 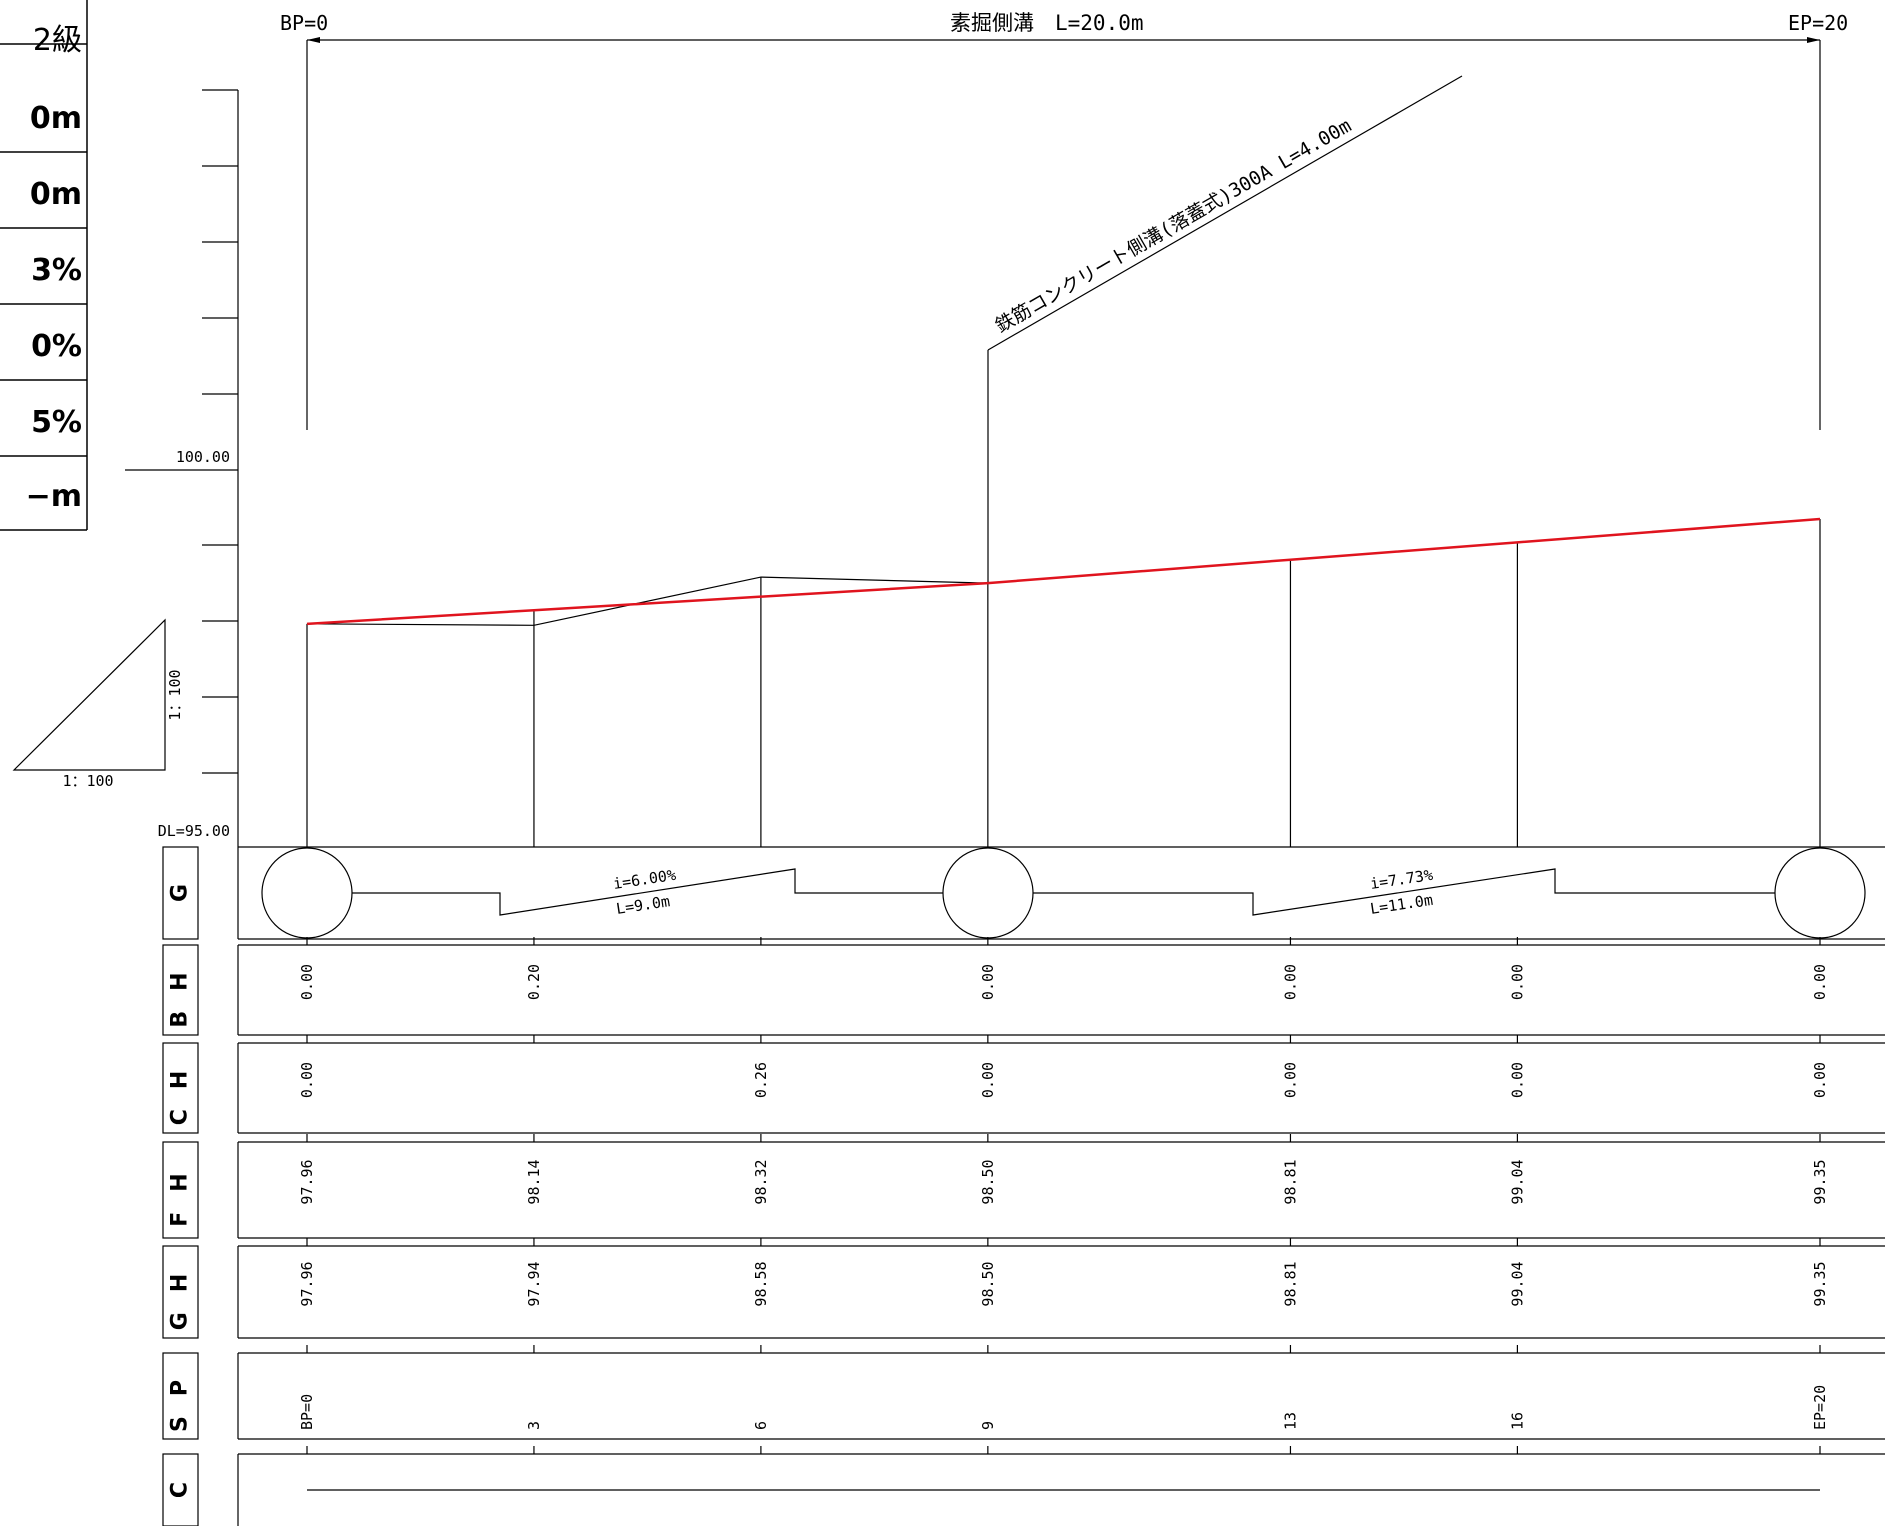 What do you see at coordinates (304, 23) in the screenshot?
I see `start-station-label: BP=0` at bounding box center [304, 23].